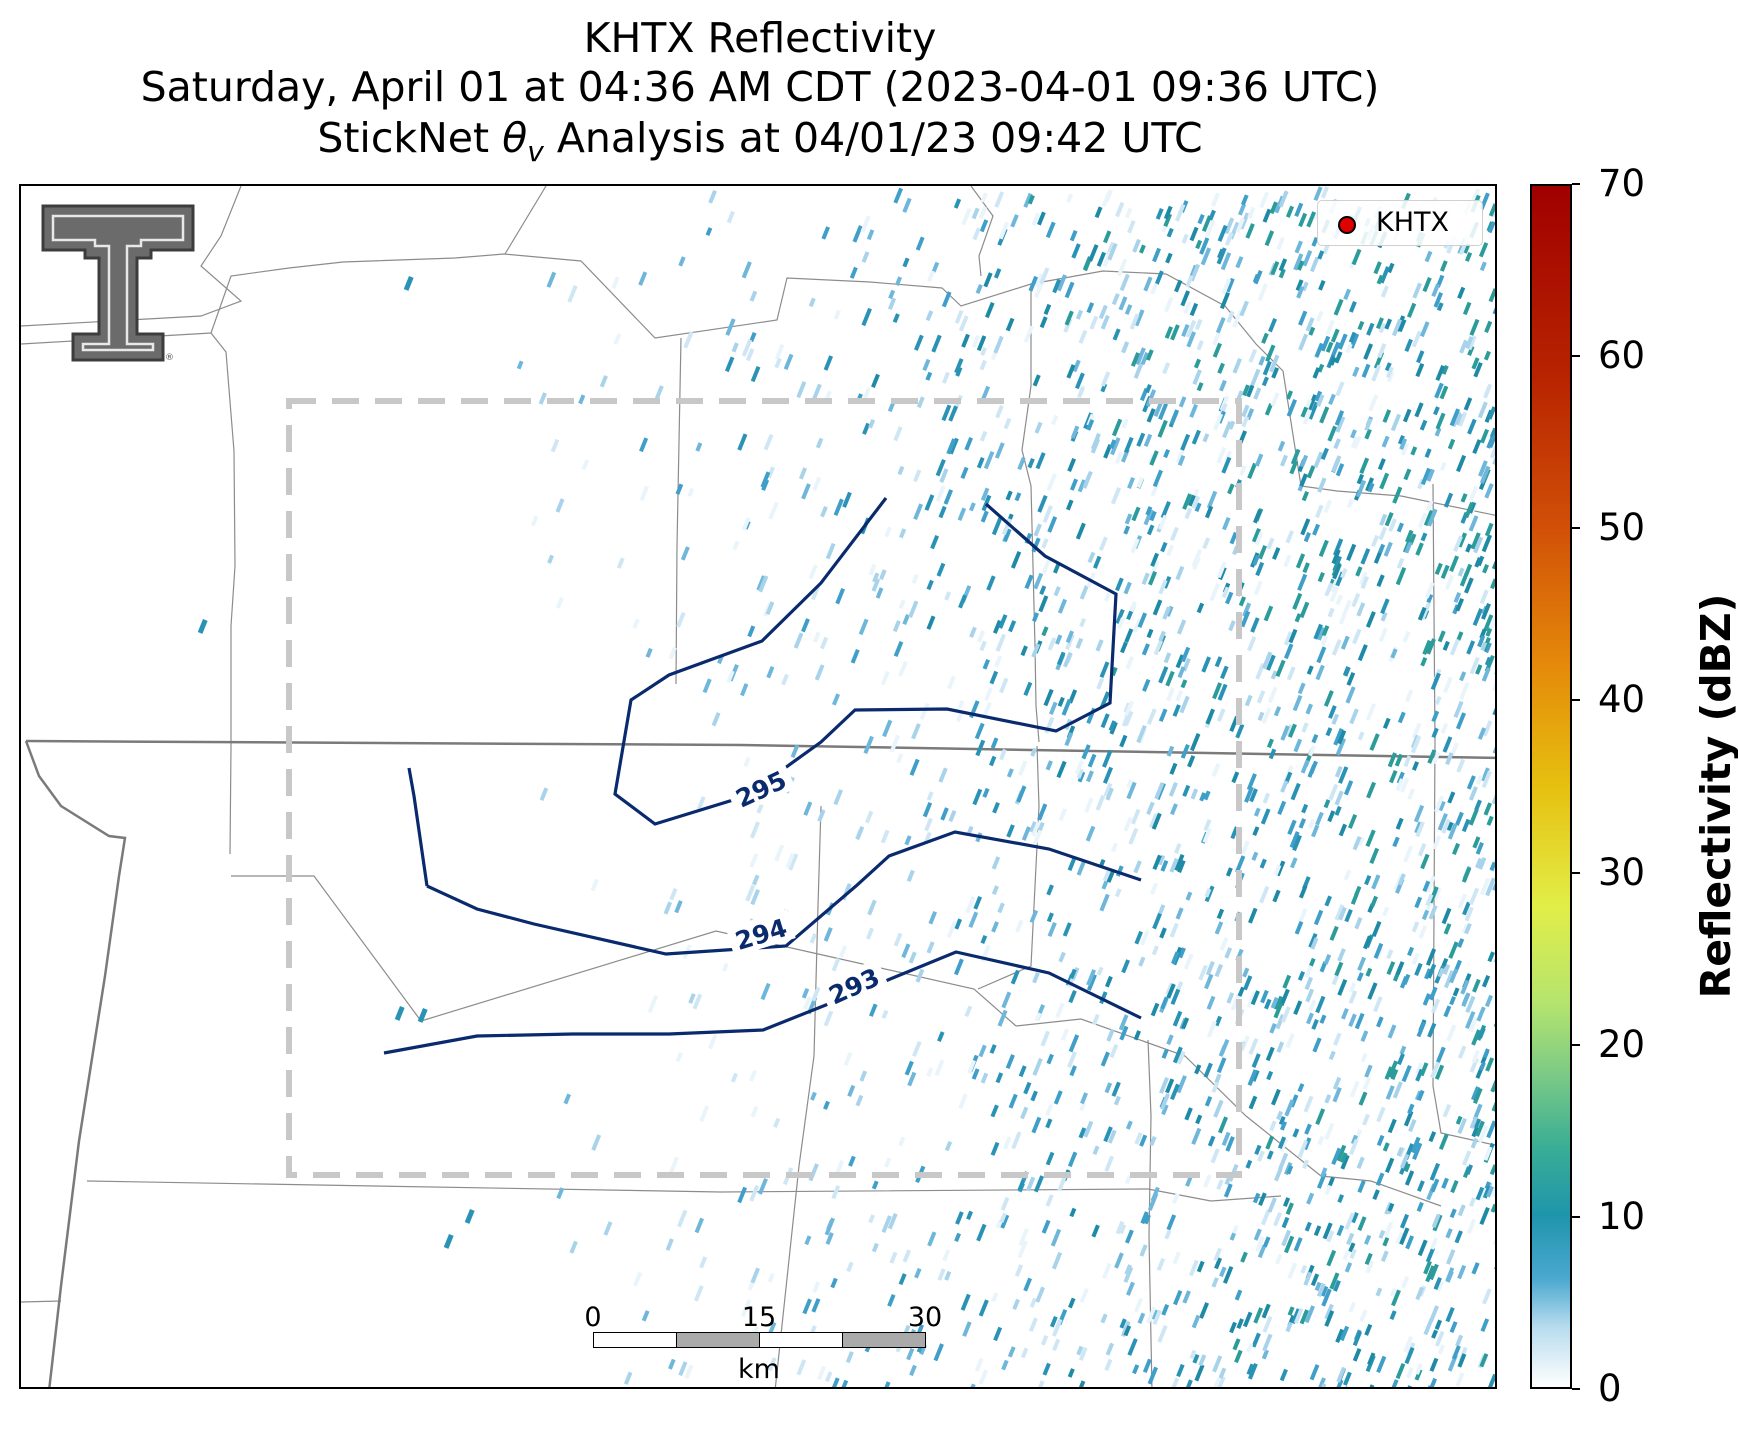 The image size is (1738, 1430). Describe the element at coordinates (759, 1317) in the screenshot. I see `scale-tick-15: 15` at that location.